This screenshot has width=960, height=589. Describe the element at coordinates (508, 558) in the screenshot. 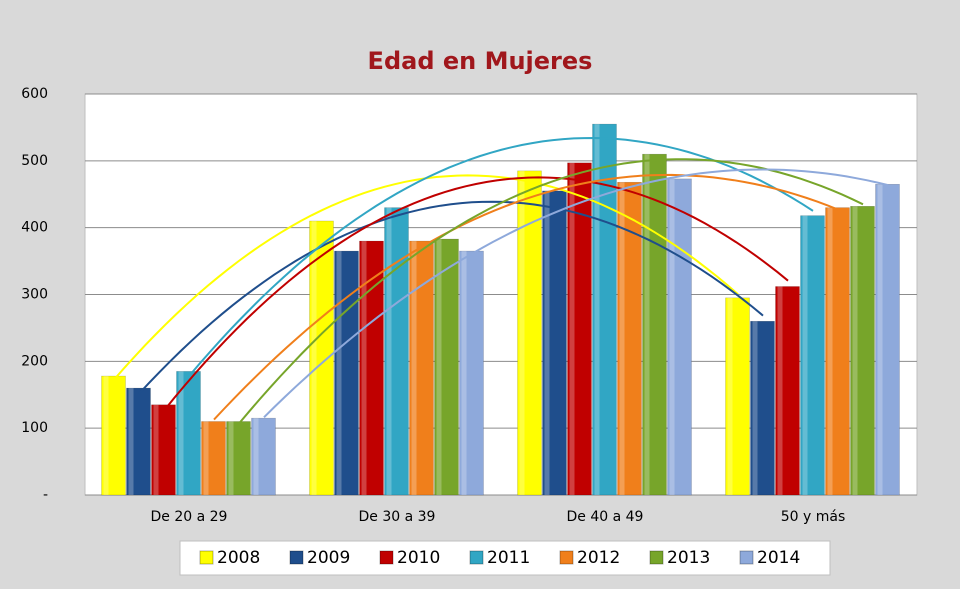

I see `legend-label: 2011` at that location.